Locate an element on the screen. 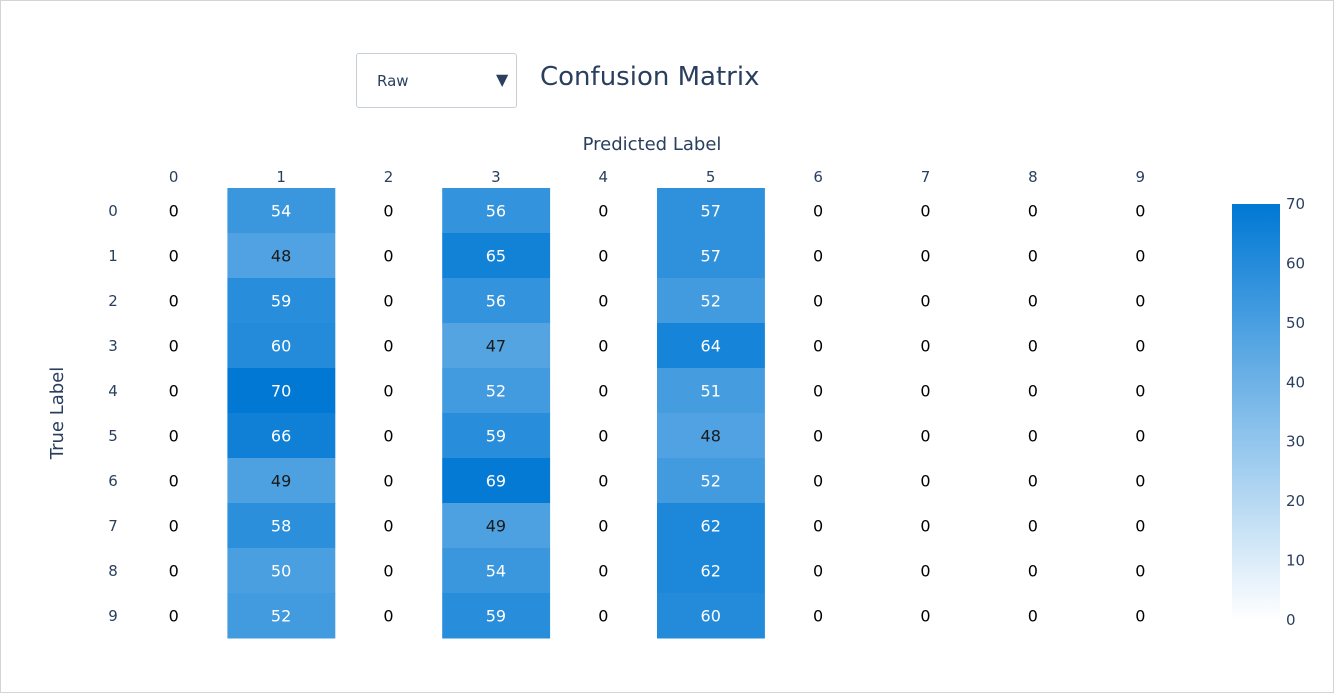 The height and width of the screenshot is (693, 1334). y-tick-label: 1 is located at coordinates (113, 256).